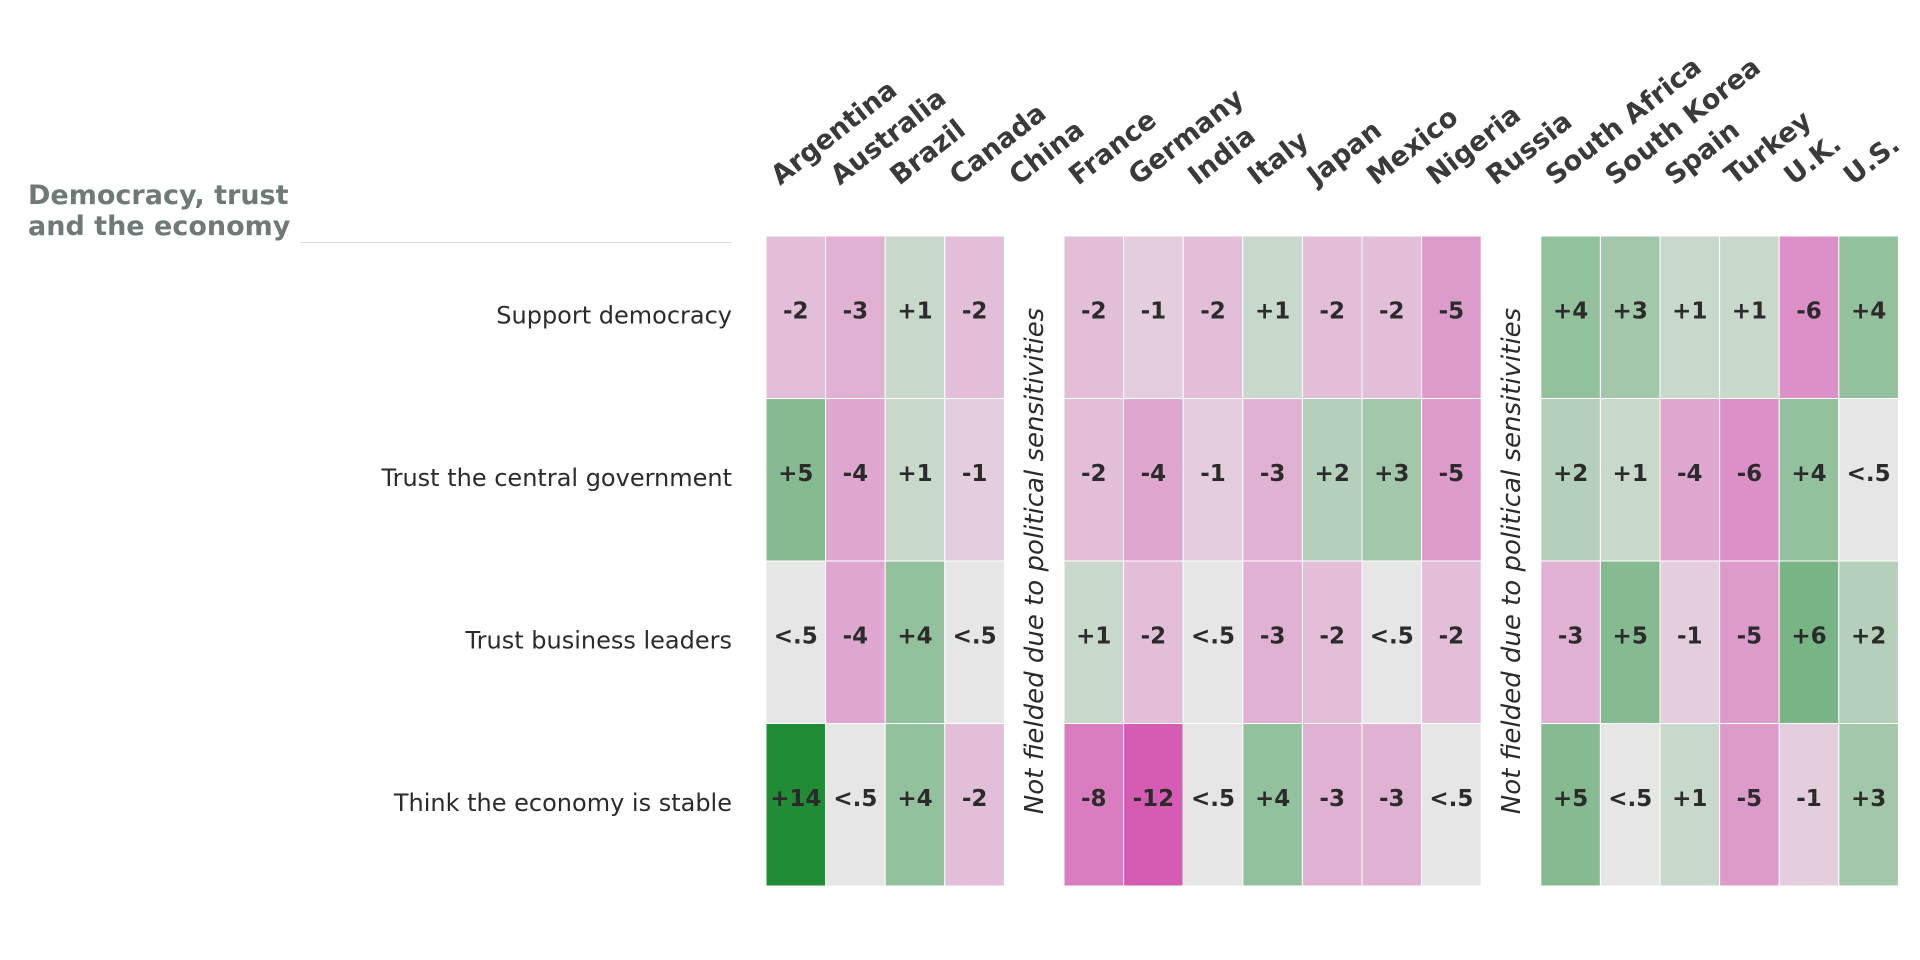 The width and height of the screenshot is (1920, 960). I want to click on section-title: Democracy, trust and the economy, so click(159, 211).